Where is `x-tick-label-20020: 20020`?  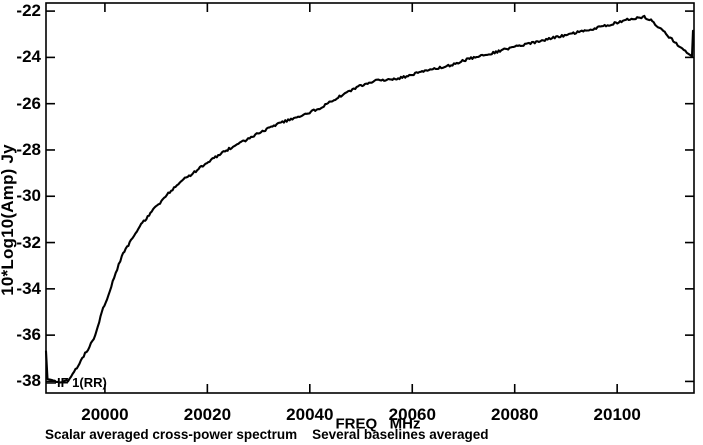 x-tick-label-20020: 20020 is located at coordinates (207, 414).